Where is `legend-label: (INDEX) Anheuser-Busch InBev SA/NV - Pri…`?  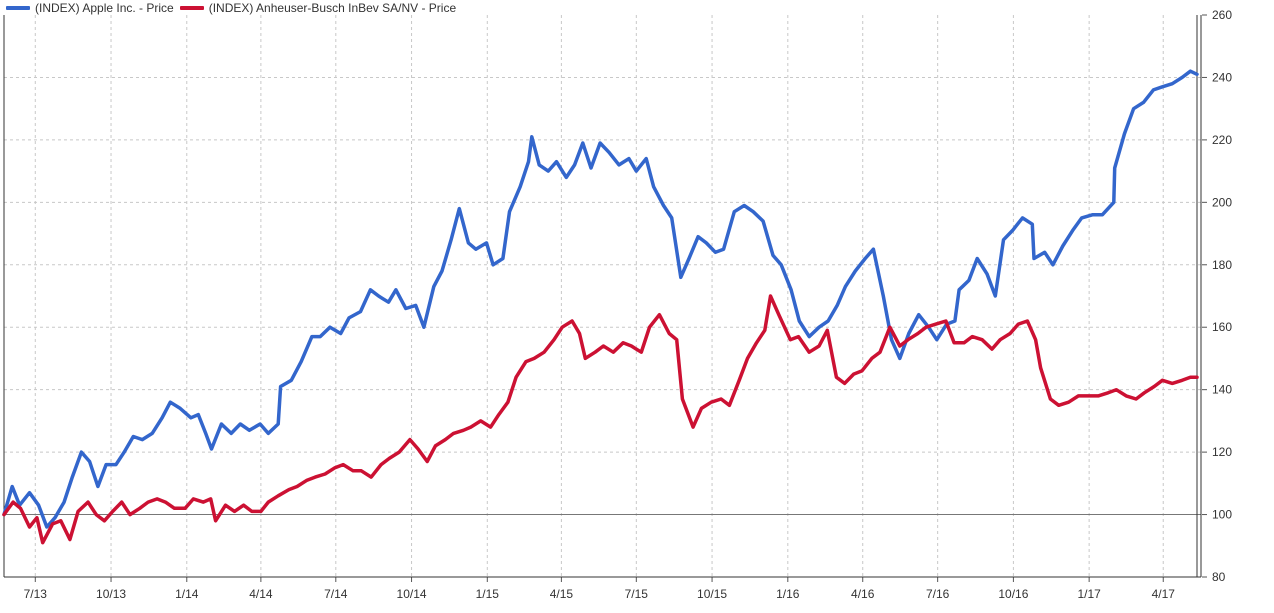
legend-label: (INDEX) Anheuser-Busch InBev SA/NV - Pri… is located at coordinates (332, 8).